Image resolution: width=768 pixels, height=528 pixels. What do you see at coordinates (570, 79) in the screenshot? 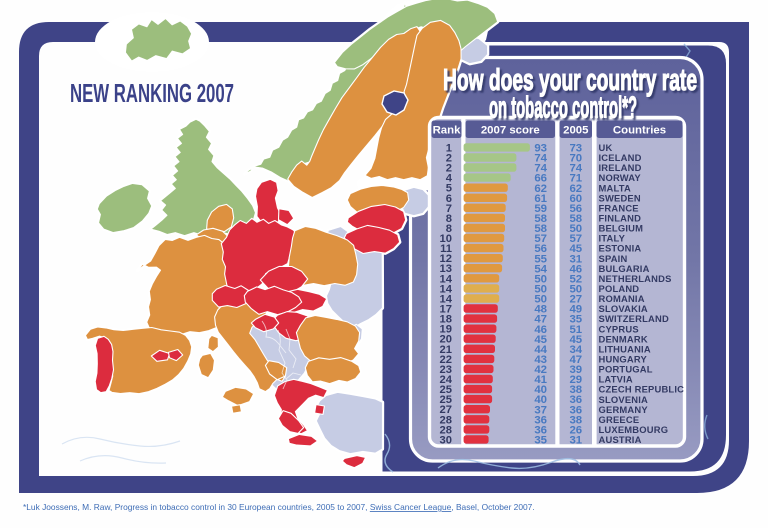
I see `svg-text: How does your country rate` at bounding box center [570, 79].